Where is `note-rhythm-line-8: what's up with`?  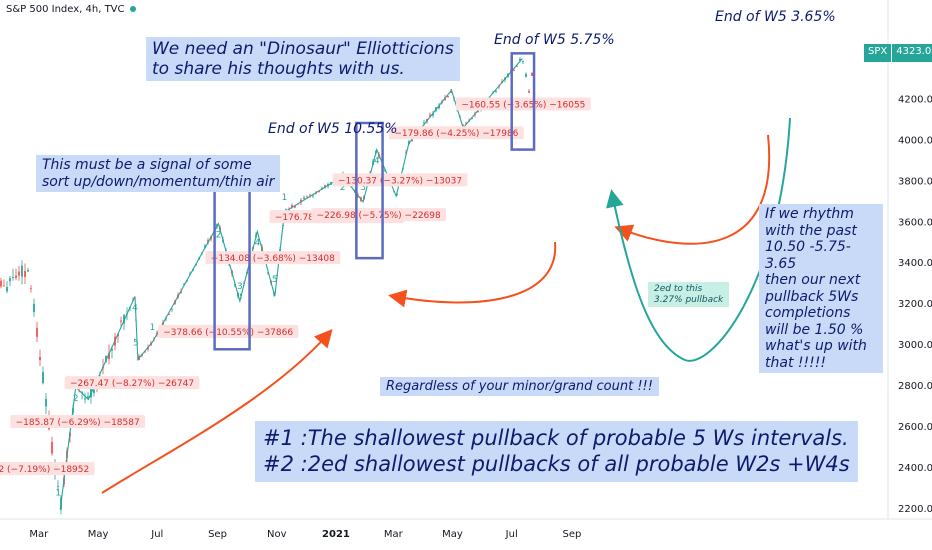
note-rhythm-line-8: what's up with is located at coordinates (816, 346).